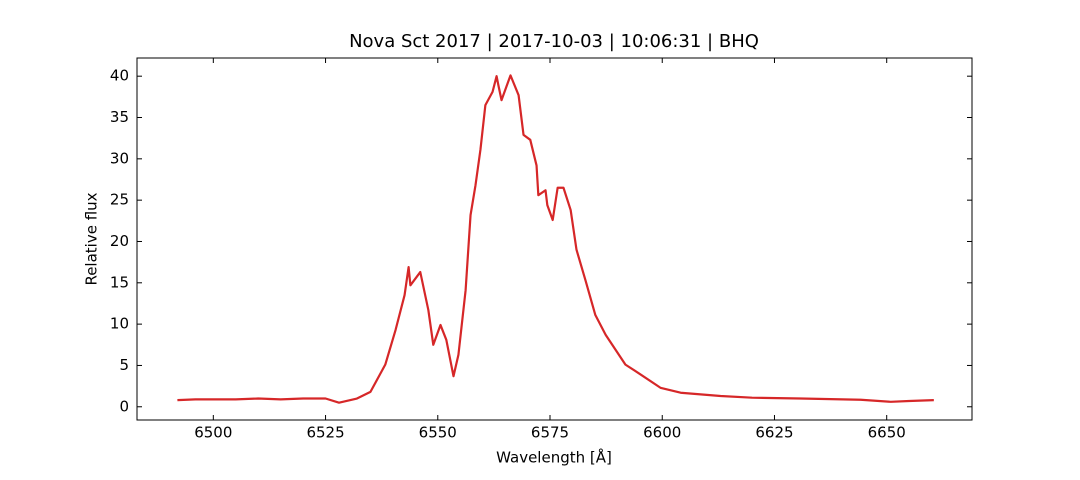 The width and height of the screenshot is (1080, 480). Describe the element at coordinates (325, 433) in the screenshot. I see `x-tick-label: 6525` at that location.